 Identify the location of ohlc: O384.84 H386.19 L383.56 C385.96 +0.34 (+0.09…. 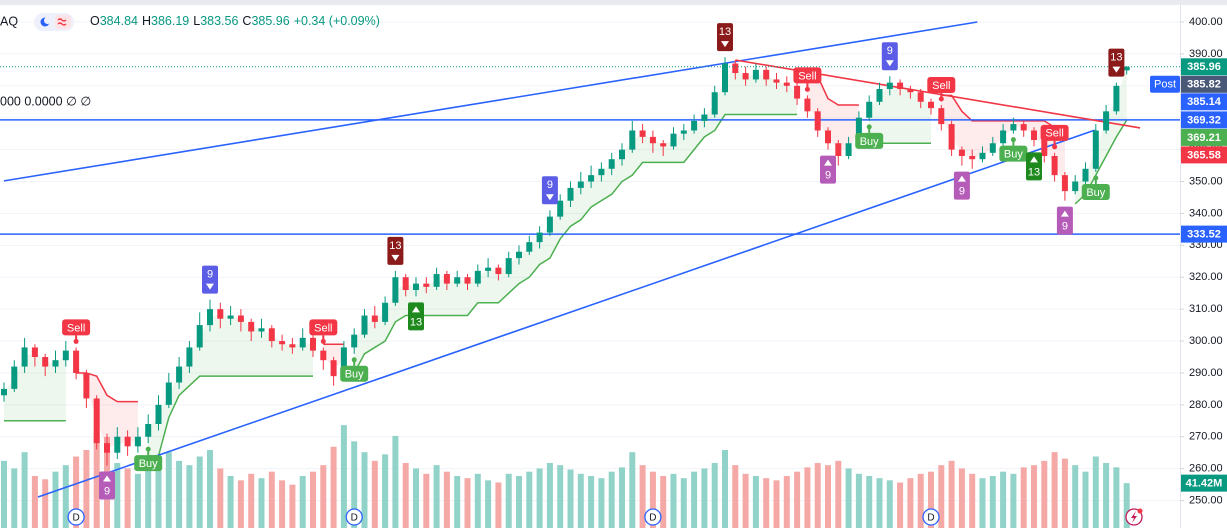
(235, 21).